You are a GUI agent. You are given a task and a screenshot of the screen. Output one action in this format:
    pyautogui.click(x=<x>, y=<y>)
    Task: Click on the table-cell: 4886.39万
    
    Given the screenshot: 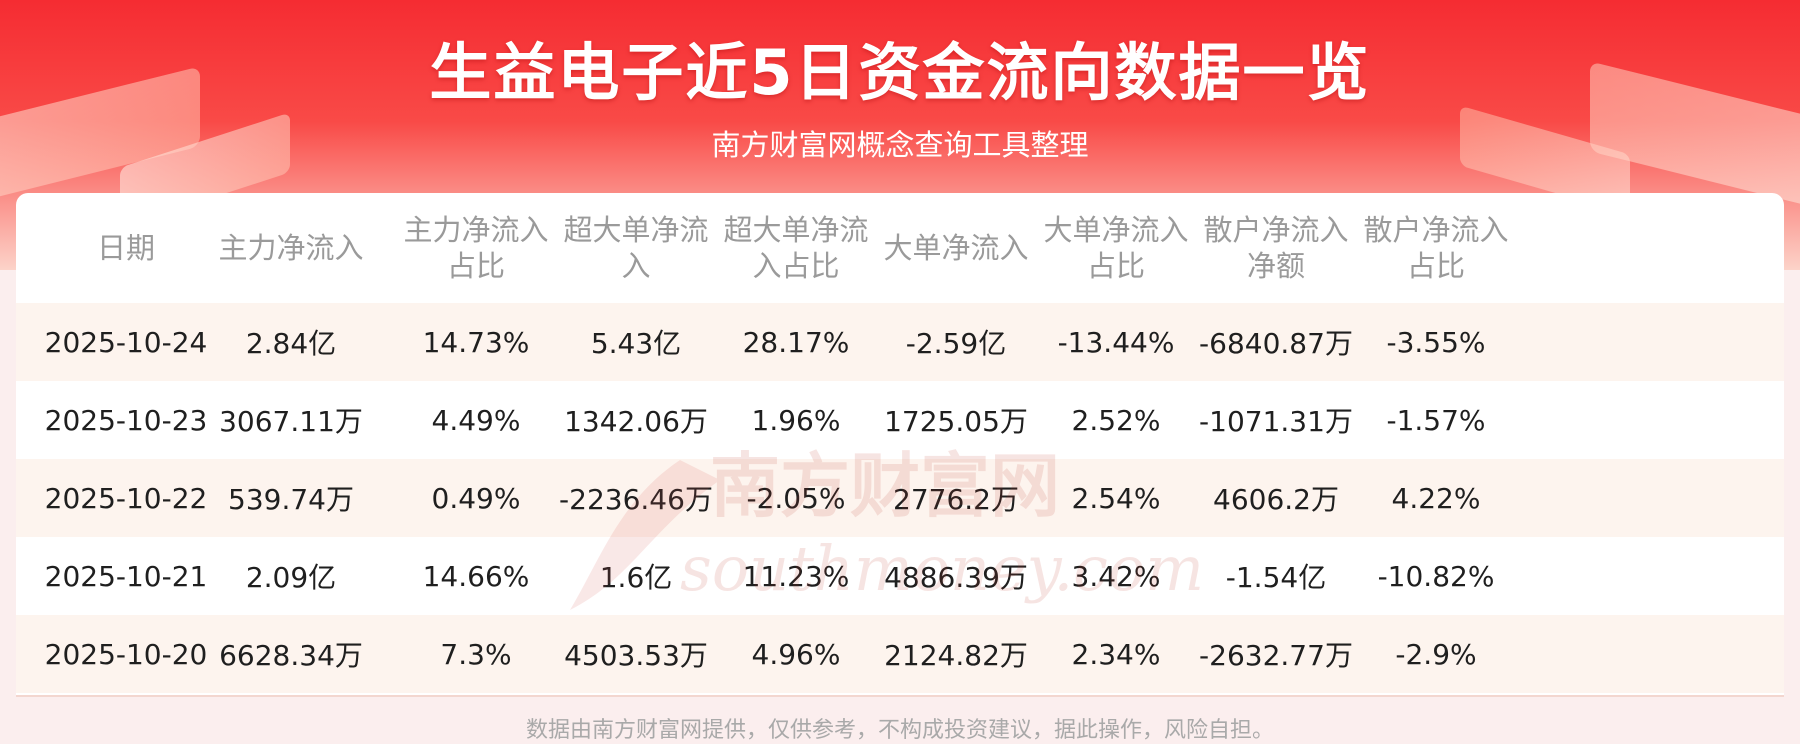 What is the action you would take?
    pyautogui.click(x=956, y=577)
    